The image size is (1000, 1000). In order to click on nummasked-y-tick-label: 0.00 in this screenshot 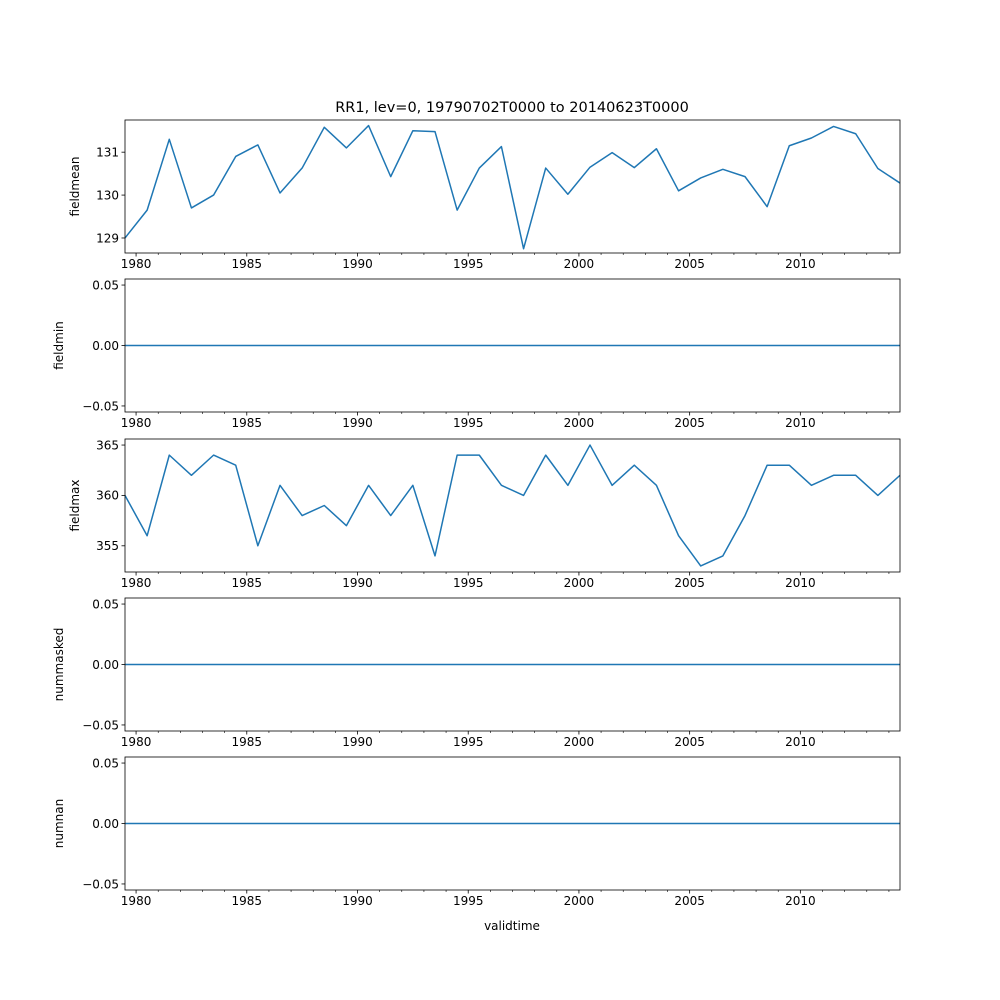, I will do `click(105, 665)`.